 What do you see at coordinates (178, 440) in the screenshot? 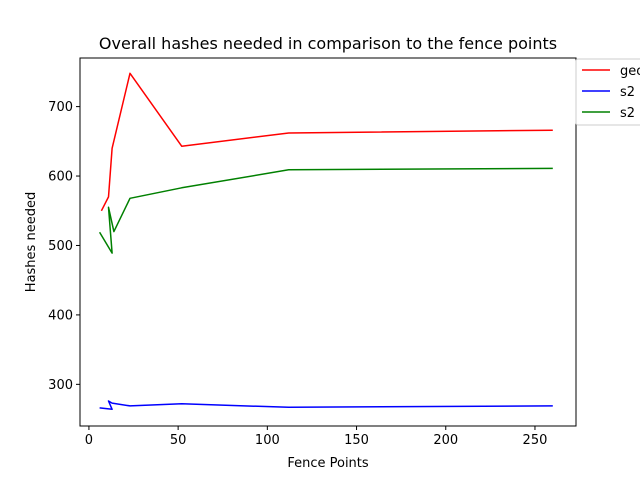
I see `x-tick-label: 50` at bounding box center [178, 440].